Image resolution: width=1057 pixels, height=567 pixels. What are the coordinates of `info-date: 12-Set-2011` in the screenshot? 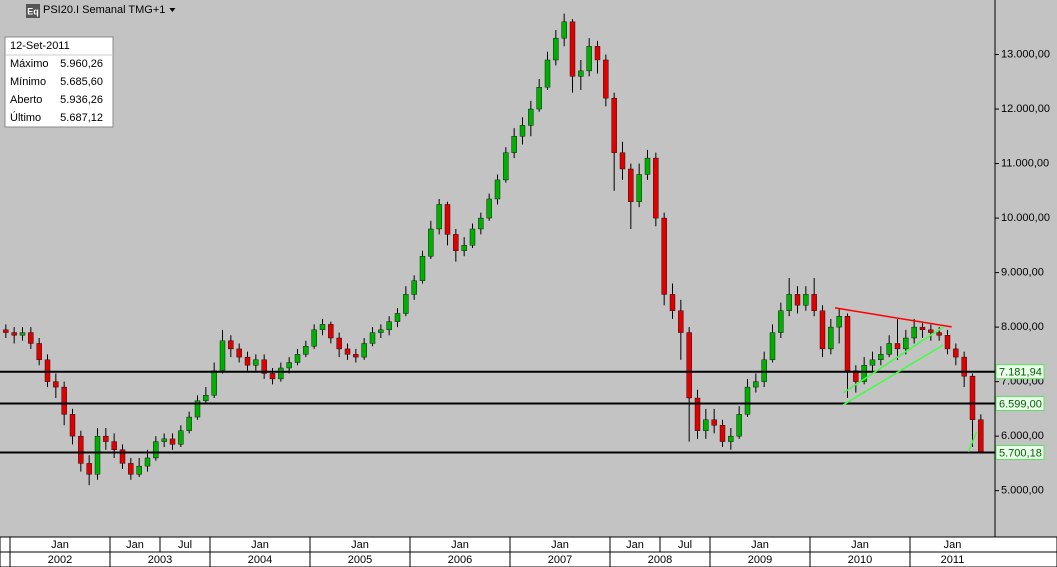 It's located at (40, 46).